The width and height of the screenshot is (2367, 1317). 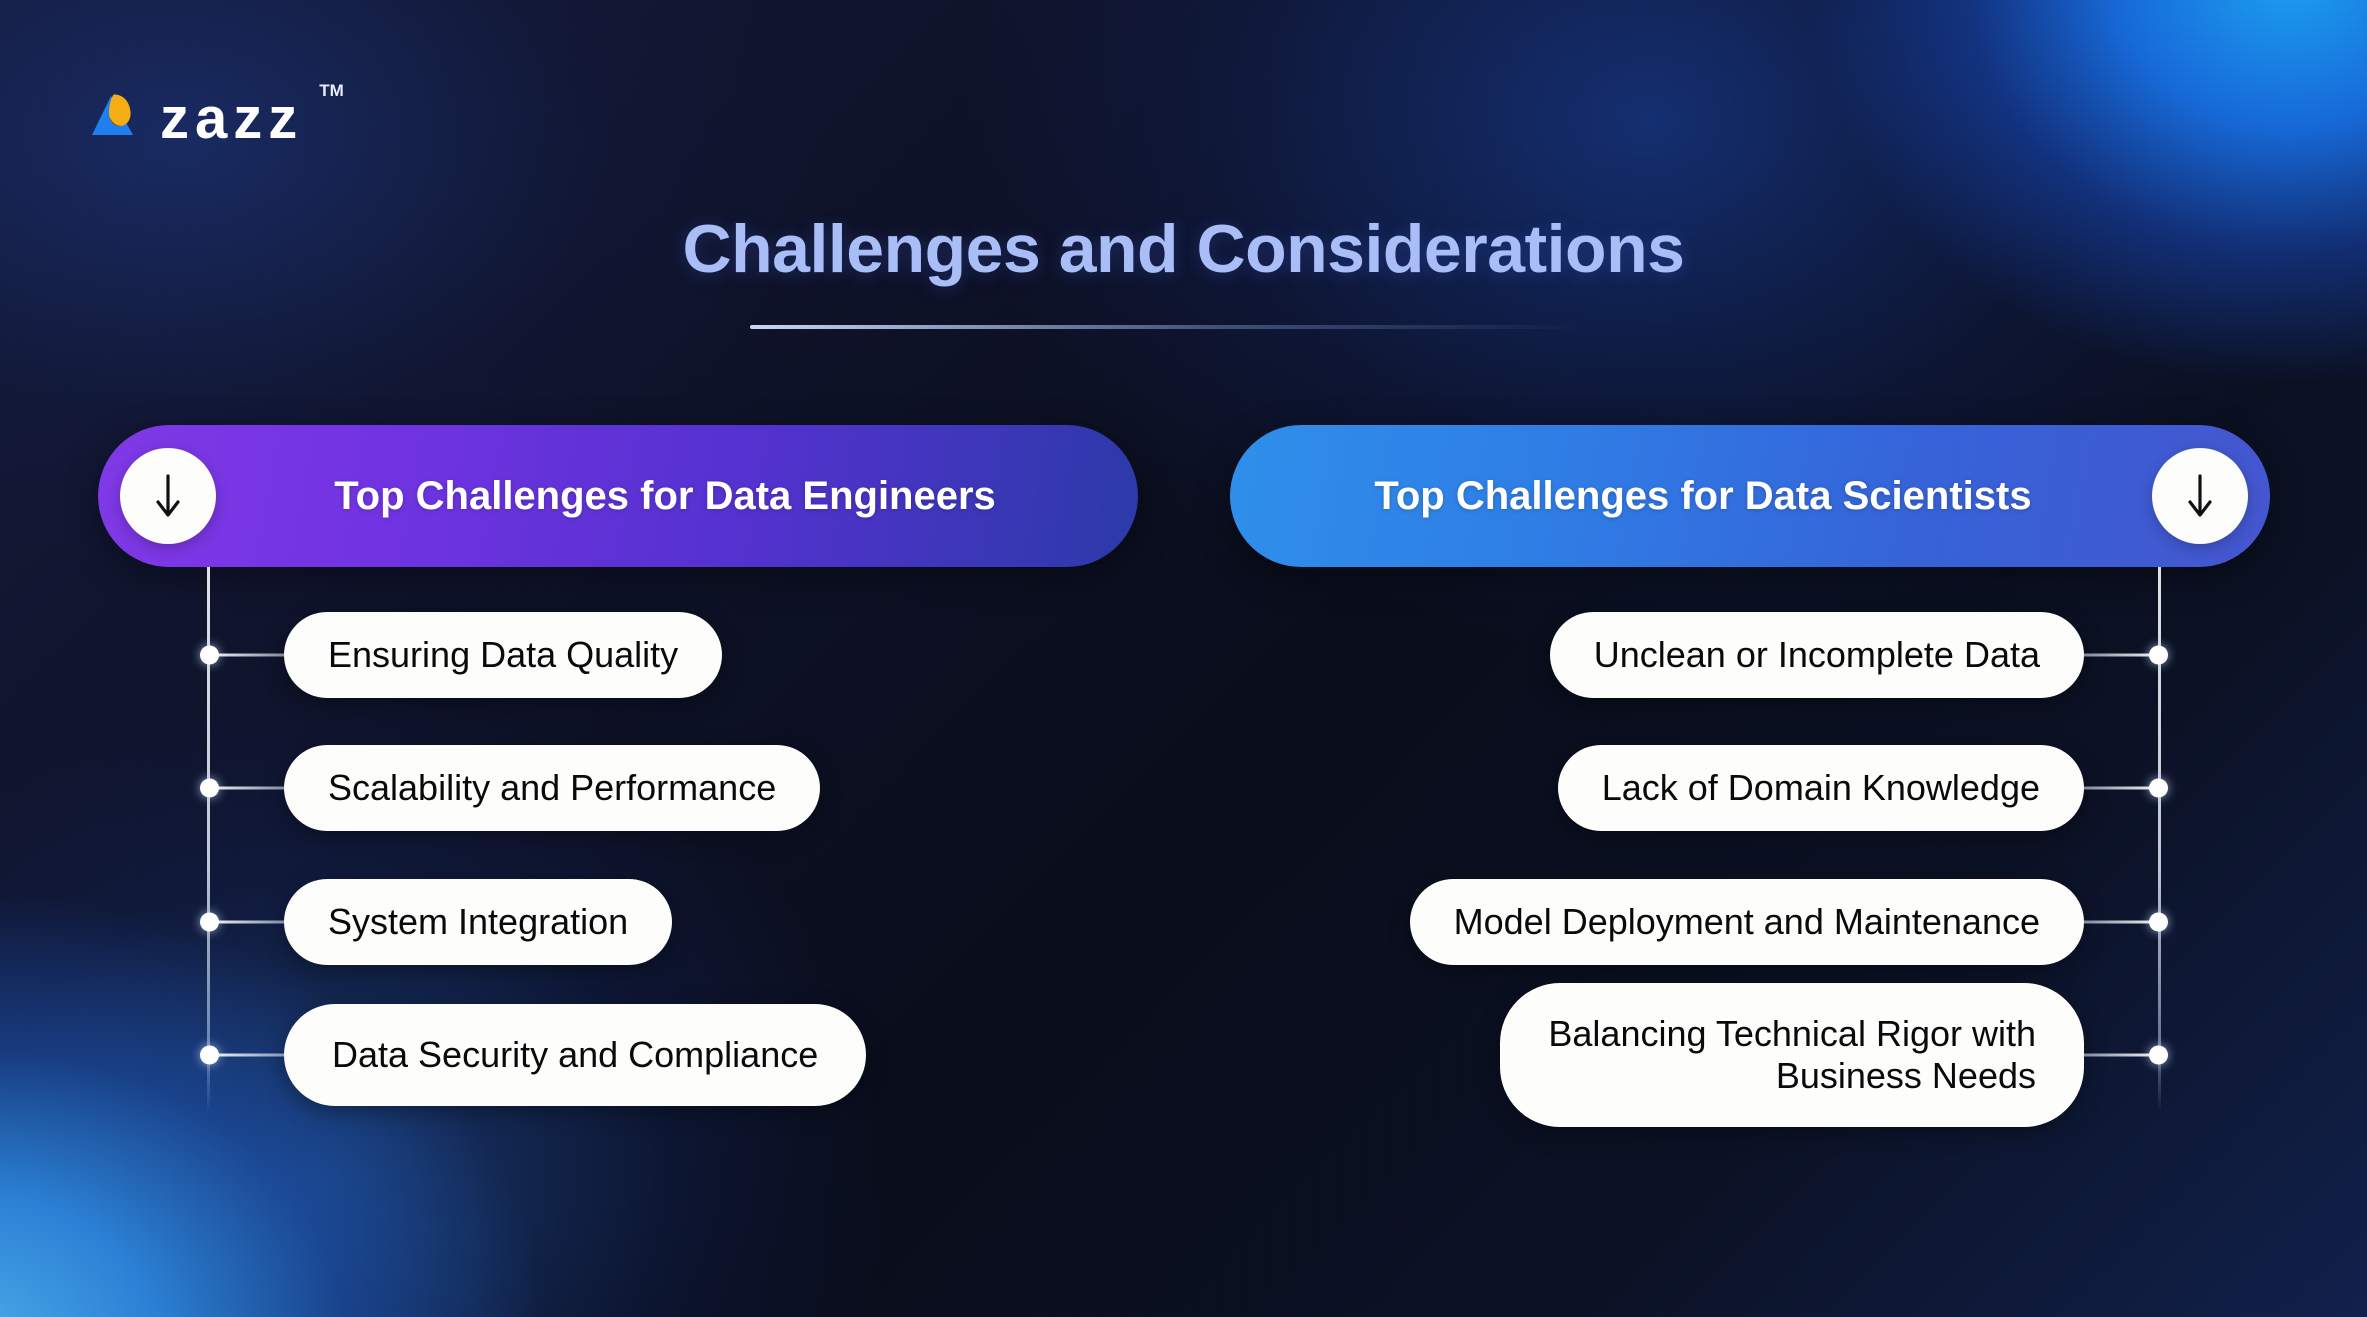 What do you see at coordinates (2159, 839) in the screenshot?
I see `connector-spine-right` at bounding box center [2159, 839].